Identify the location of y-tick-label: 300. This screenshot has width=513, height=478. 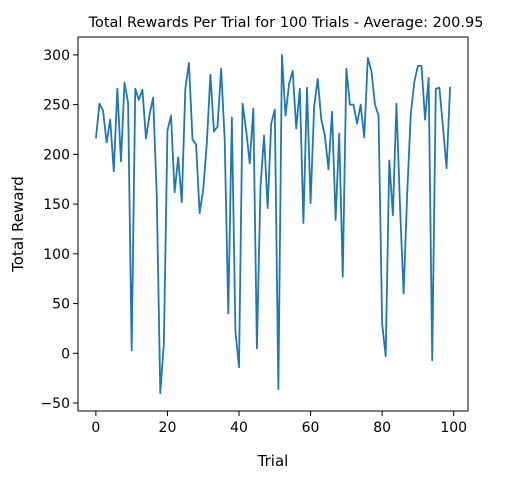
(56, 56).